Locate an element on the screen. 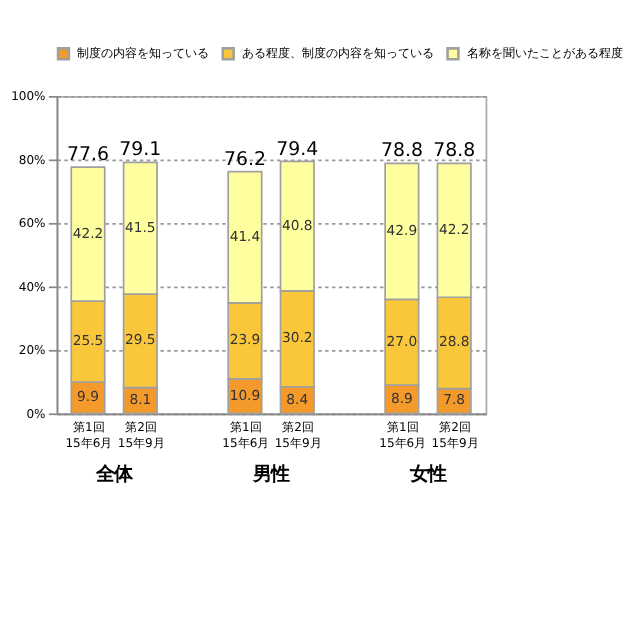 Image resolution: width=640 pixels, height=640 pixels. text: 全体 is located at coordinates (114, 475).